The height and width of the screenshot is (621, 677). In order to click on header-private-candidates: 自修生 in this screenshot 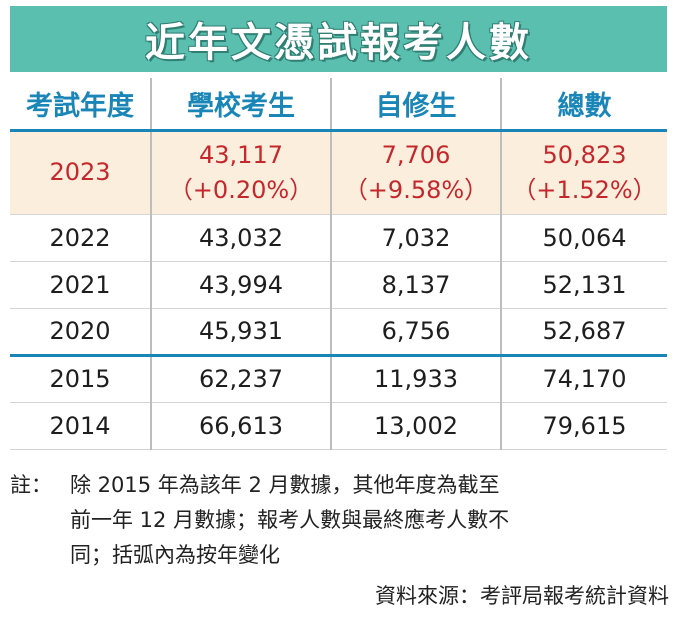, I will do `click(415, 105)`.